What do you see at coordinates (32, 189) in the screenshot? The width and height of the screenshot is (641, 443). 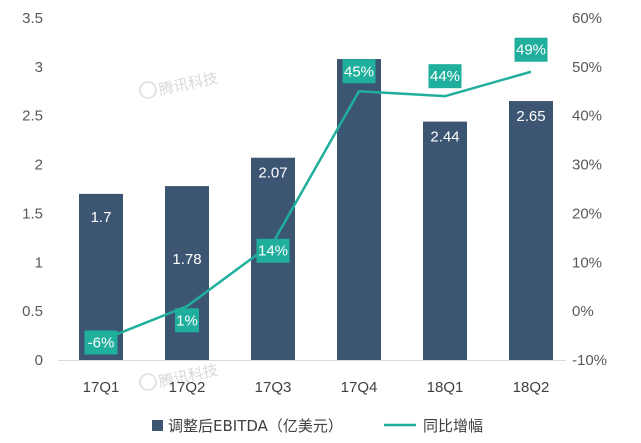 I see `left-y-axis: 0 0.5 1 1.5 2 2.5 3 3.5` at bounding box center [32, 189].